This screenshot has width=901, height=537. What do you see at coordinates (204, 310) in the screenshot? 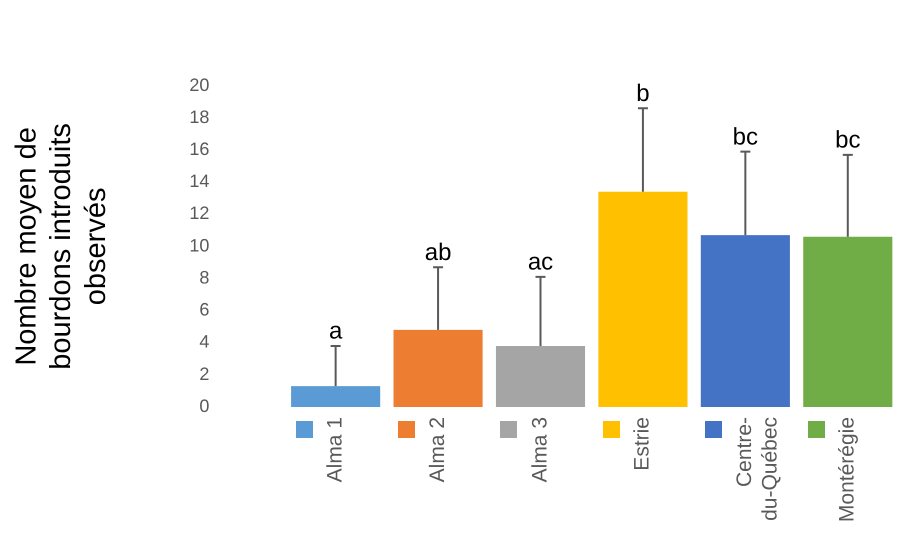
I see `y-tick-label: 6` at bounding box center [204, 310].